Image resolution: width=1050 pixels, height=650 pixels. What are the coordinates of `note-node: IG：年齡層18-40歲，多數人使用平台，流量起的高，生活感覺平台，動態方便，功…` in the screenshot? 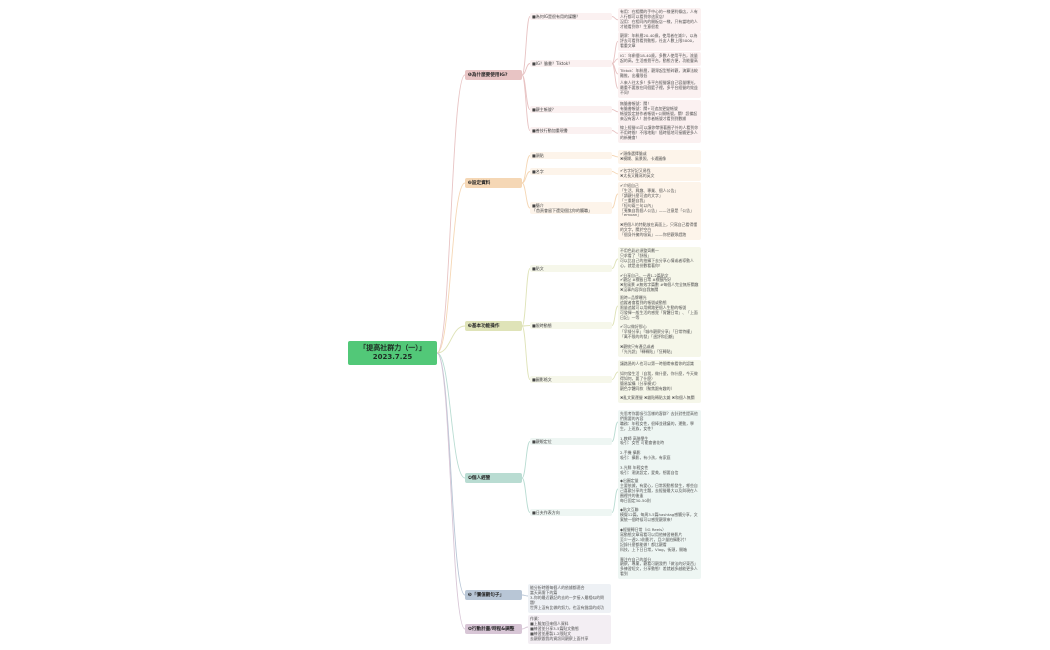 It's located at (659, 59).